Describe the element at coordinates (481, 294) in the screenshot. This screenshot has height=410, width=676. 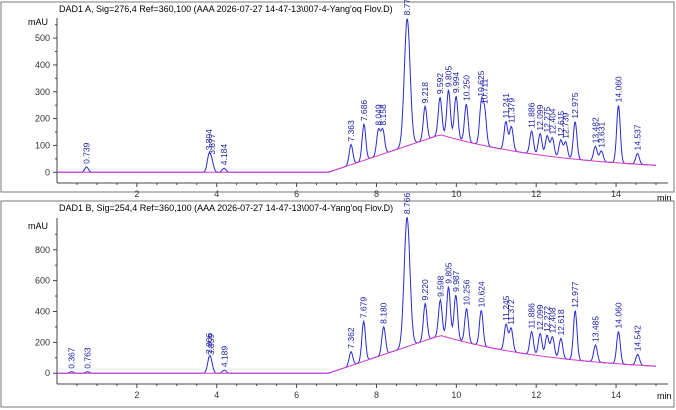
I see `panel-b-peak-label: 10.624` at that location.